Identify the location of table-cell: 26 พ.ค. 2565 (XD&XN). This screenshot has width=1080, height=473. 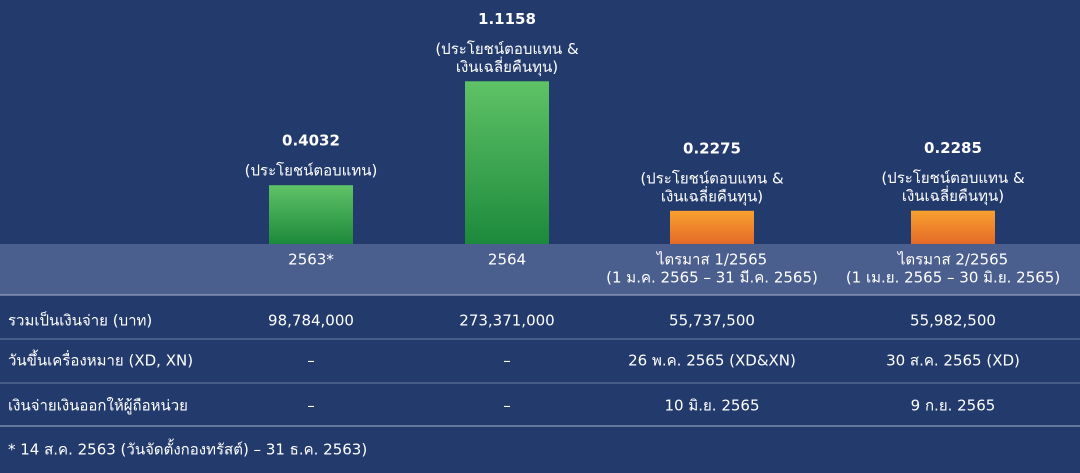
(712, 361).